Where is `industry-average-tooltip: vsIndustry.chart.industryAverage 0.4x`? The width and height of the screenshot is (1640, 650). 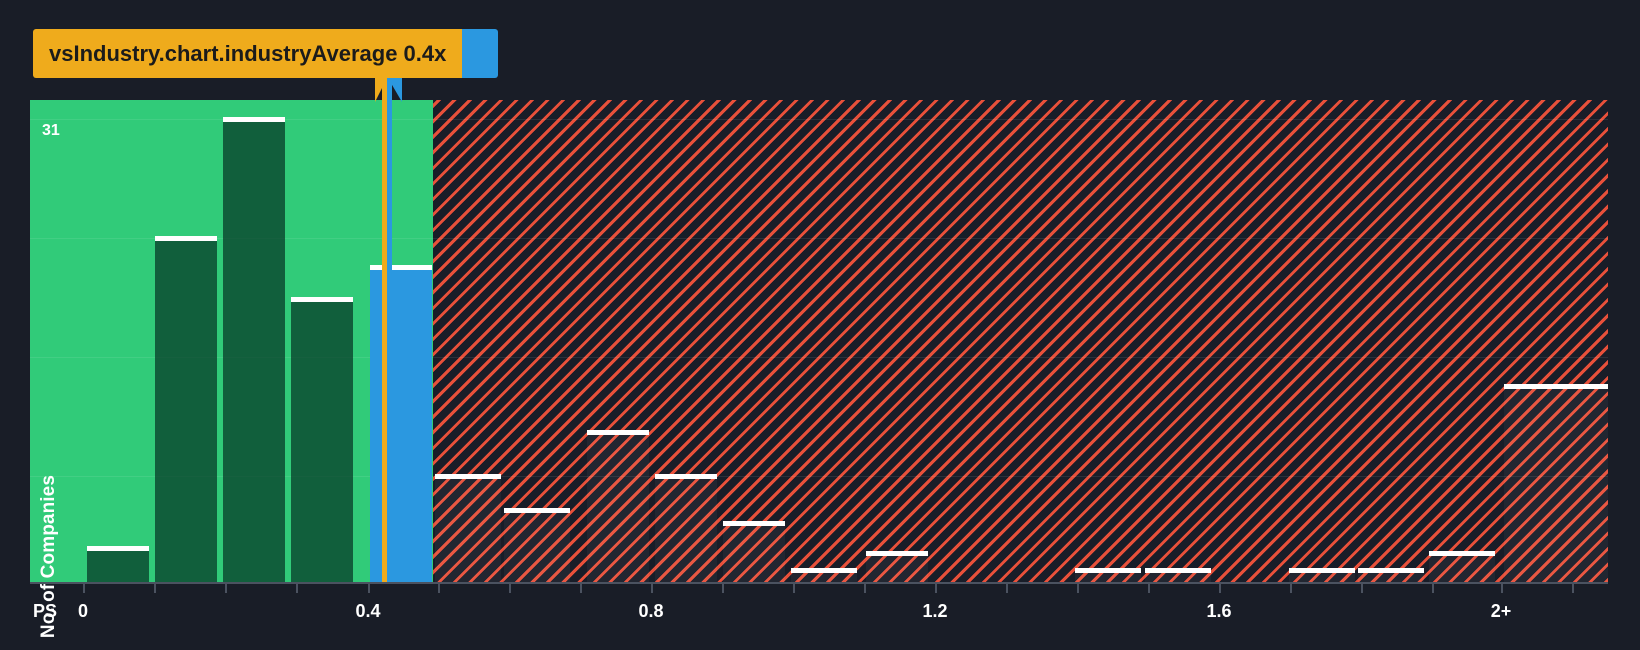
industry-average-tooltip: vsIndustry.chart.industryAverage 0.4x is located at coordinates (266, 53).